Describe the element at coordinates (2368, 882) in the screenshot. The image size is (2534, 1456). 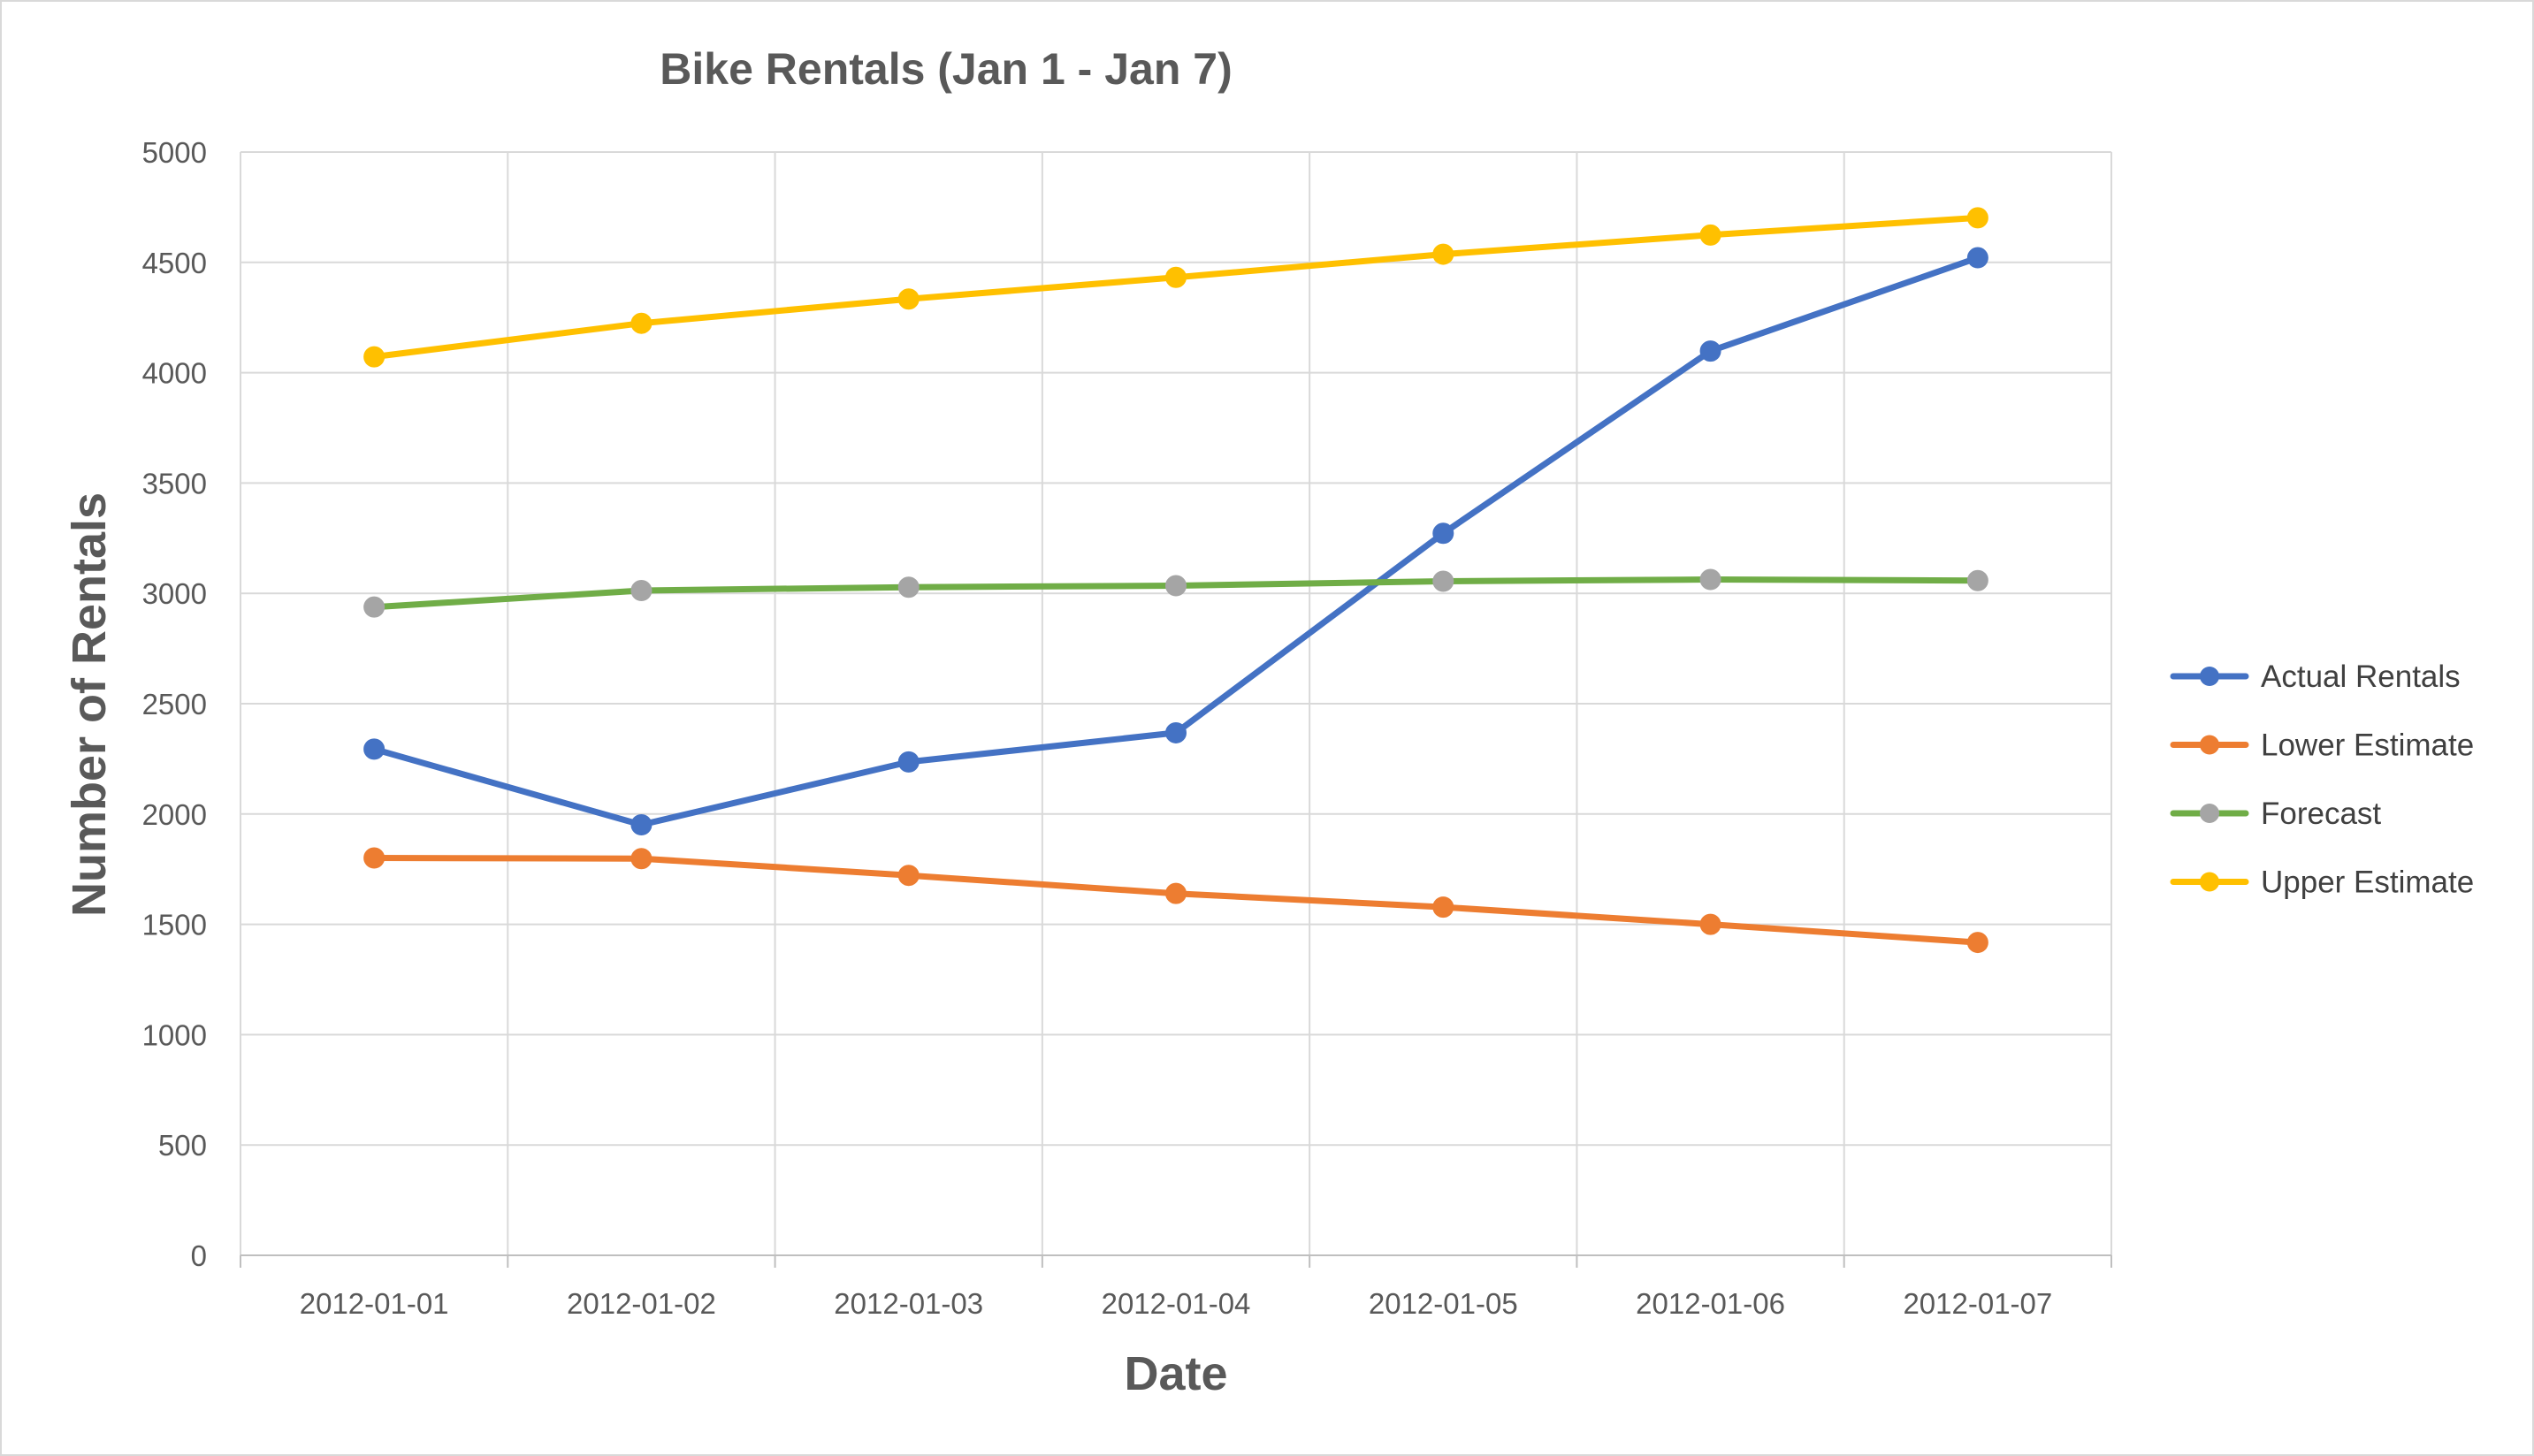
I see `legend-label: Upper Estimate` at that location.